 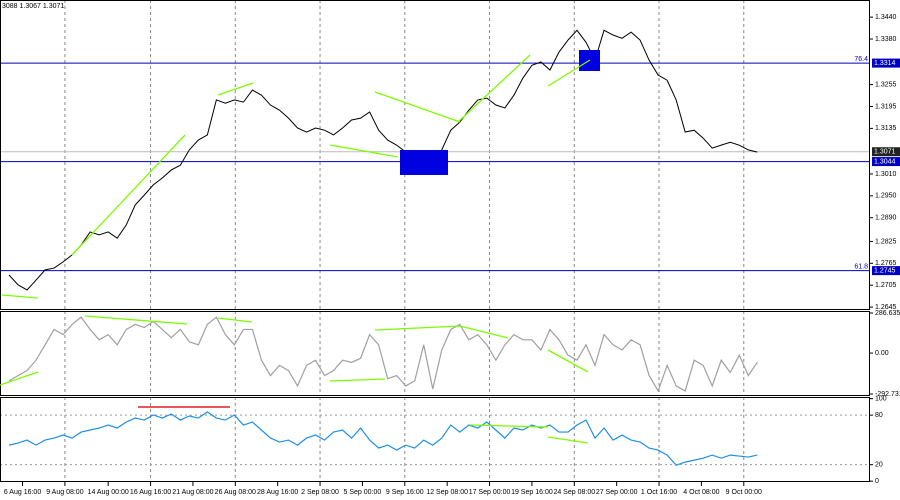 What do you see at coordinates (886, 241) in the screenshot?
I see `y-tick-label: 1.2825` at bounding box center [886, 241].